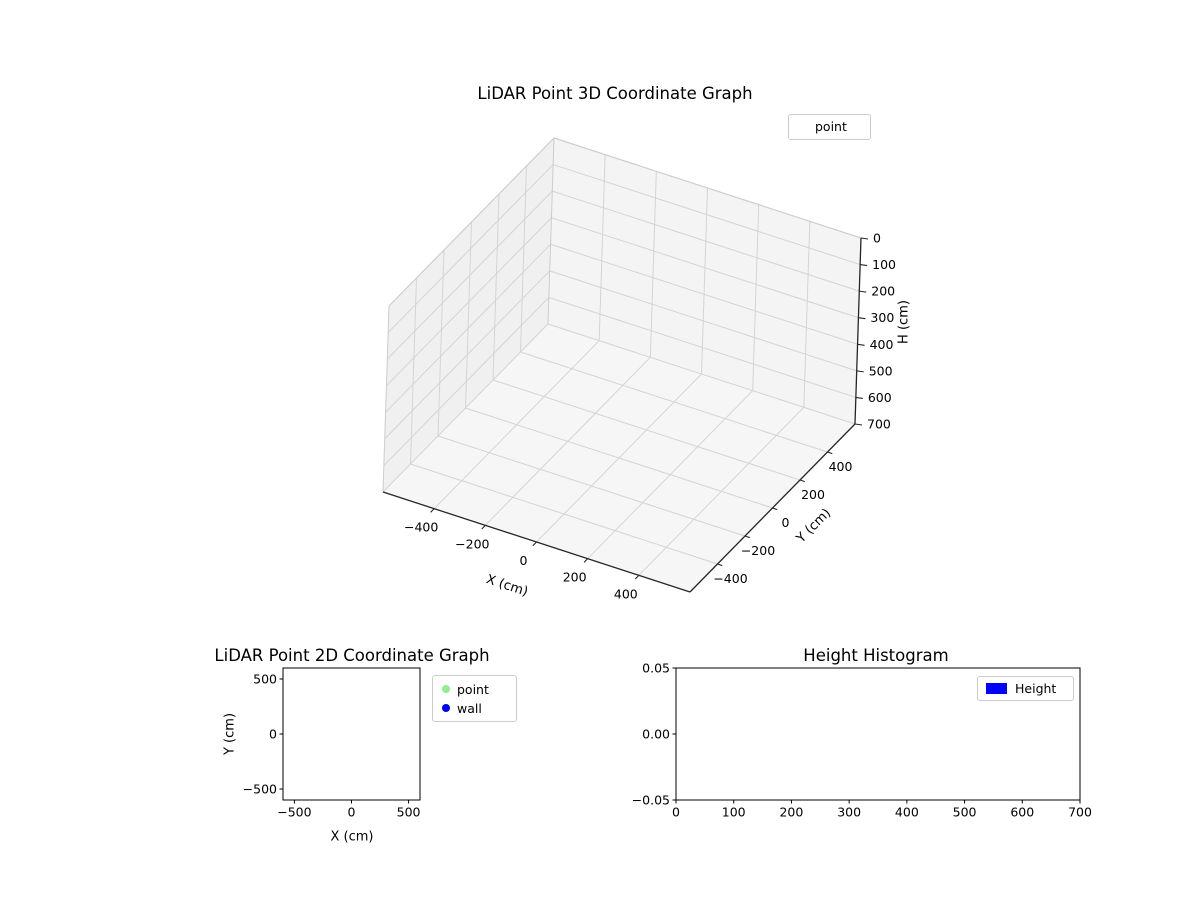 This screenshot has height=900, width=1200. Describe the element at coordinates (1080, 812) in the screenshot. I see `height-histogram-x-tick-label: 700` at that location.